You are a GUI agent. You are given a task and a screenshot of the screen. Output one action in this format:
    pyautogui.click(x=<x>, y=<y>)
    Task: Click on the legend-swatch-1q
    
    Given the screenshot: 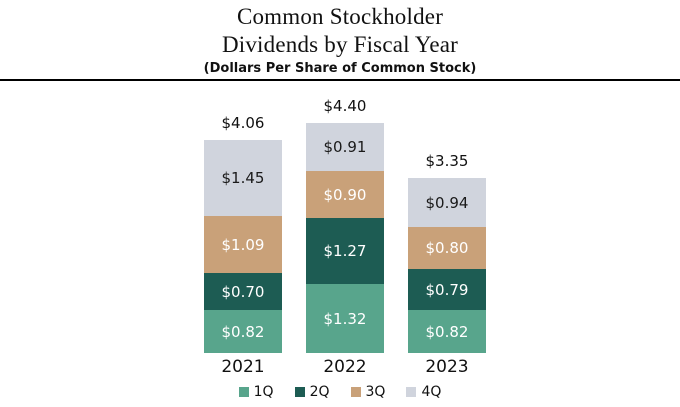 What is the action you would take?
    pyautogui.click(x=243, y=392)
    